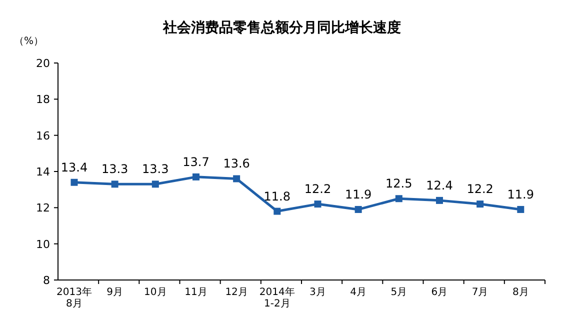  What do you see at coordinates (43, 99) in the screenshot?
I see `y-tick-label: 18` at bounding box center [43, 99].